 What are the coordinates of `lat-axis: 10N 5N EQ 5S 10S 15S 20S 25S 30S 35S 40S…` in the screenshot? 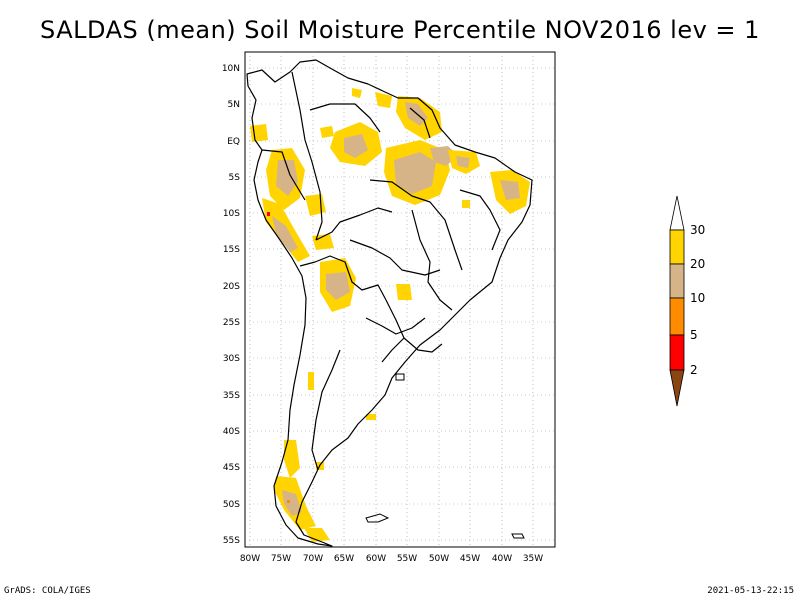 It's located at (231, 305).